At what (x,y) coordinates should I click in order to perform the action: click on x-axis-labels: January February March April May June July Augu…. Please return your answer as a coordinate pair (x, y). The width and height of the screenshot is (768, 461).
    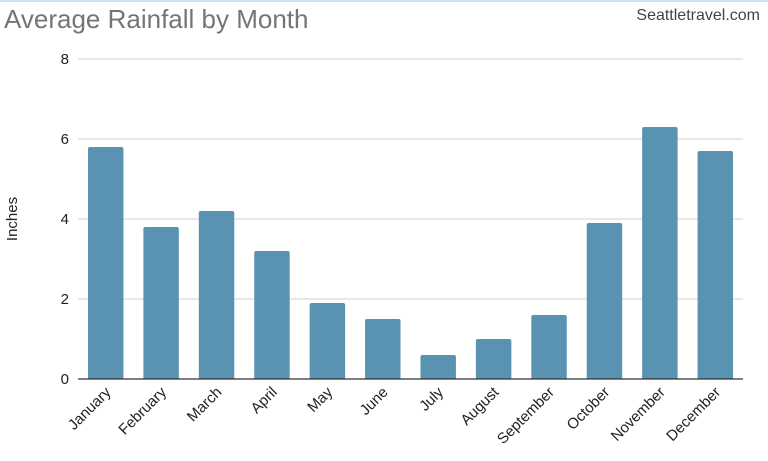
    Looking at the image, I should click on (394, 415).